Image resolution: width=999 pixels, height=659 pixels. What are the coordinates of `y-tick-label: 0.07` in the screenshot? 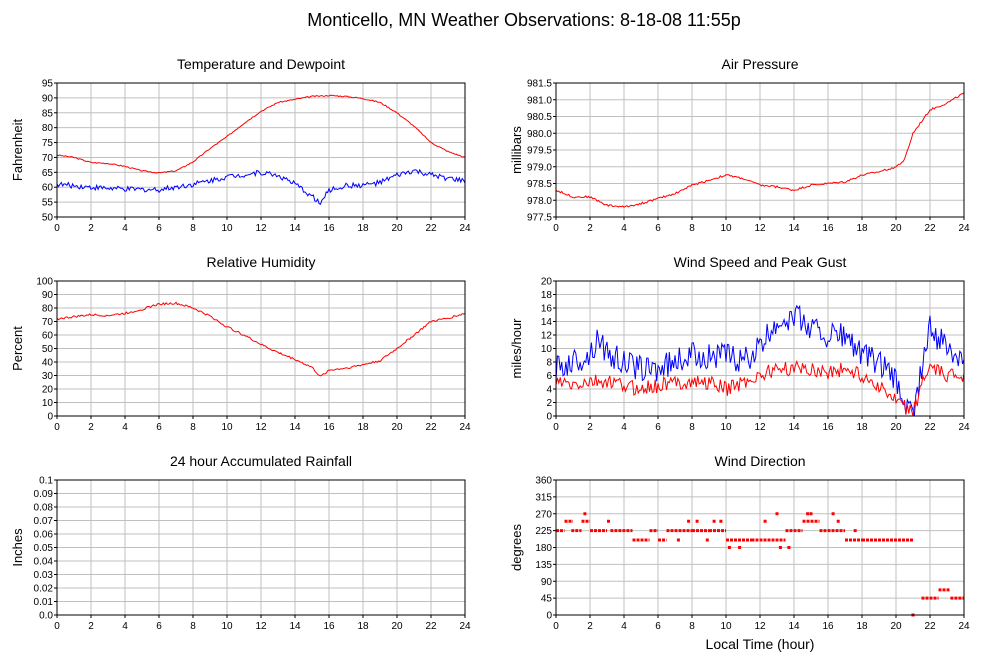 It's located at (44, 521).